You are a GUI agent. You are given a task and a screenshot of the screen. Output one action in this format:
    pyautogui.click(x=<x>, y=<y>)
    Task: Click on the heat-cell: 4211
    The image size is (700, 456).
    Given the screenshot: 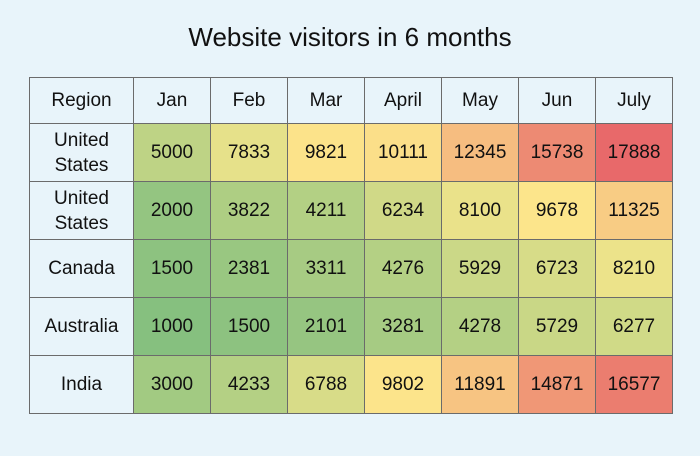 What is the action you would take?
    pyautogui.click(x=326, y=210)
    